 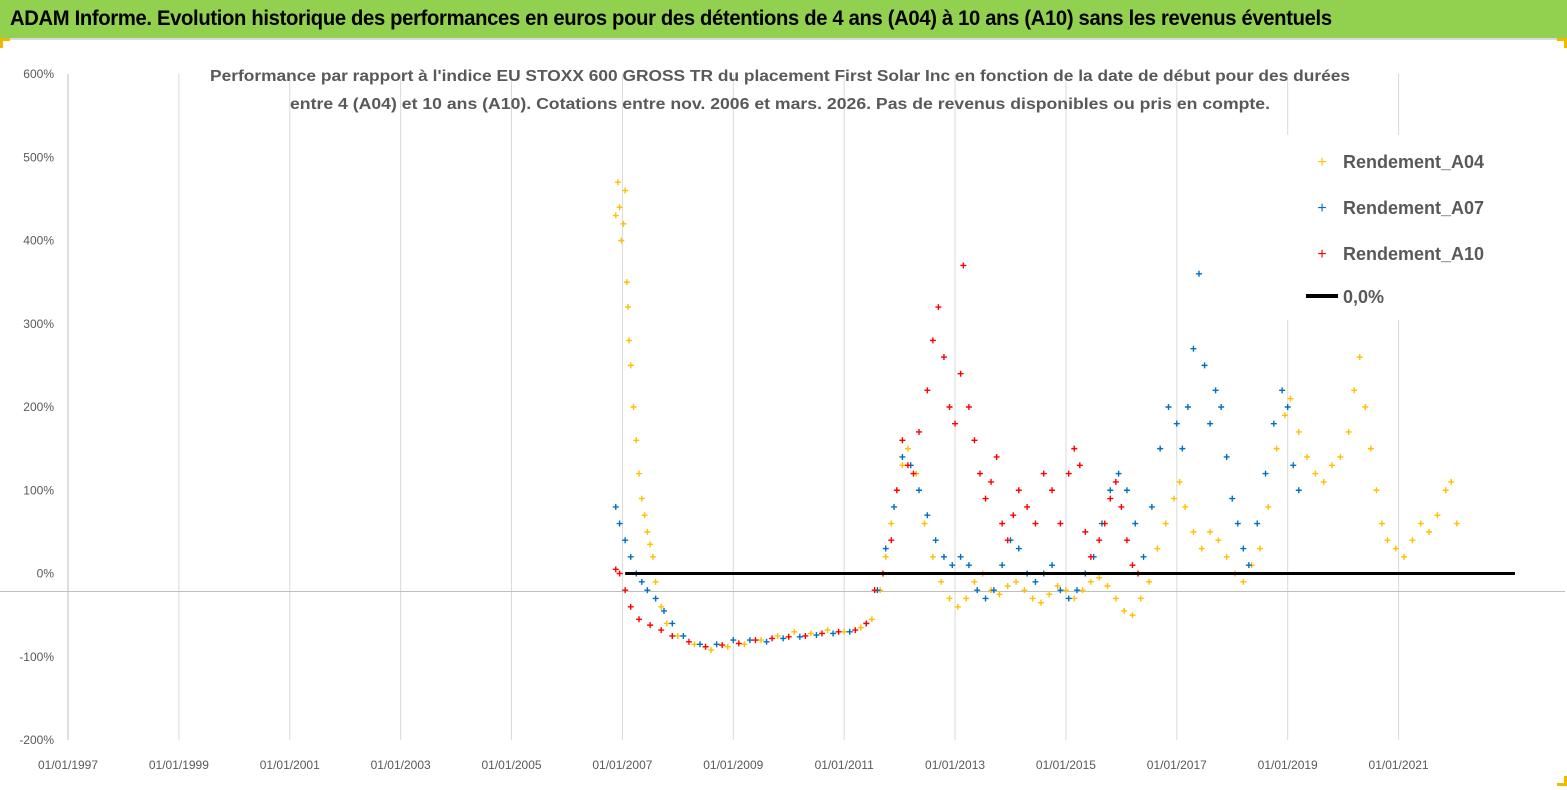 I want to click on legend-box, so click(x=1389, y=227).